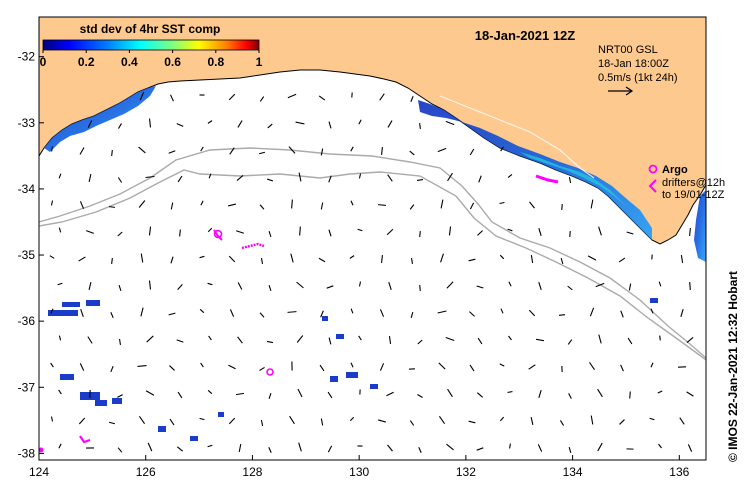 The image size is (749, 501). Describe the element at coordinates (27, 189) in the screenshot. I see `y-tick-label: -34` at that location.